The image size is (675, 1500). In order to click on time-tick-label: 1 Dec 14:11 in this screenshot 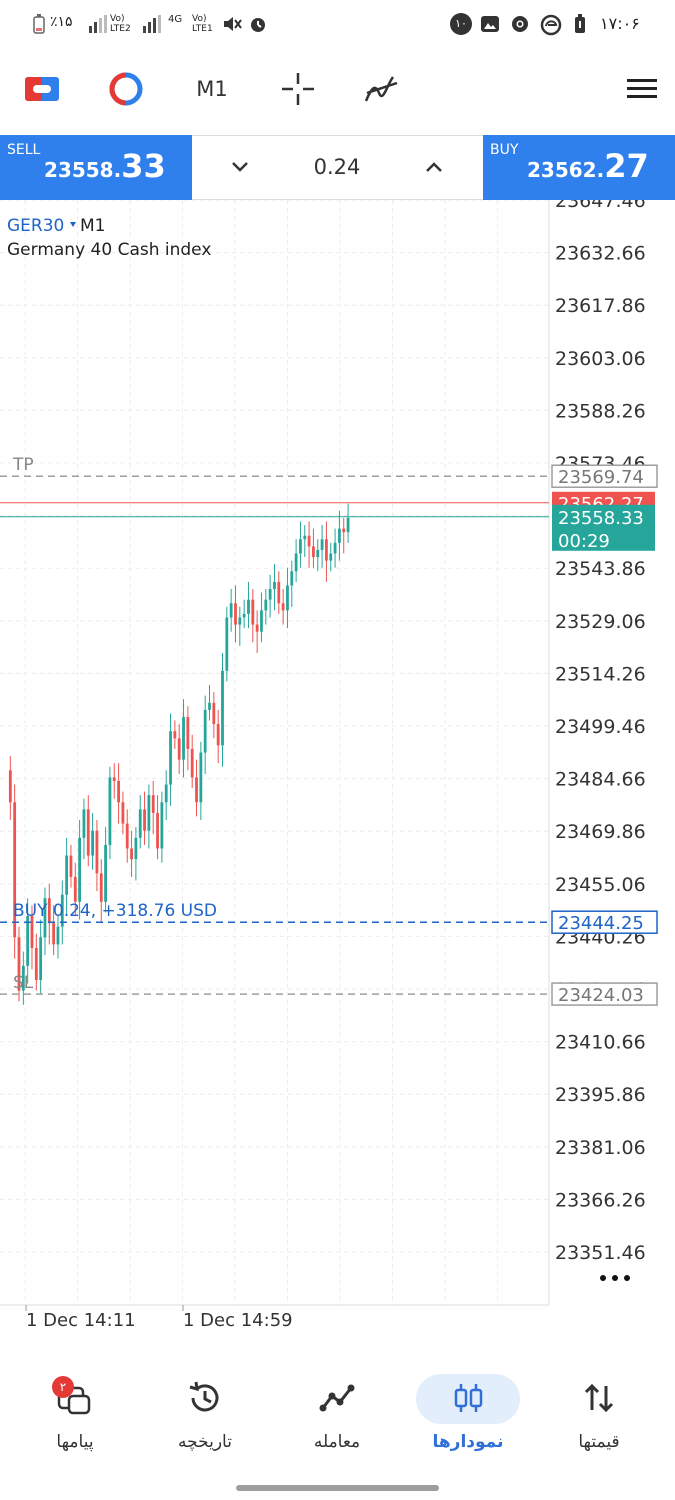, I will do `click(81, 1320)`.